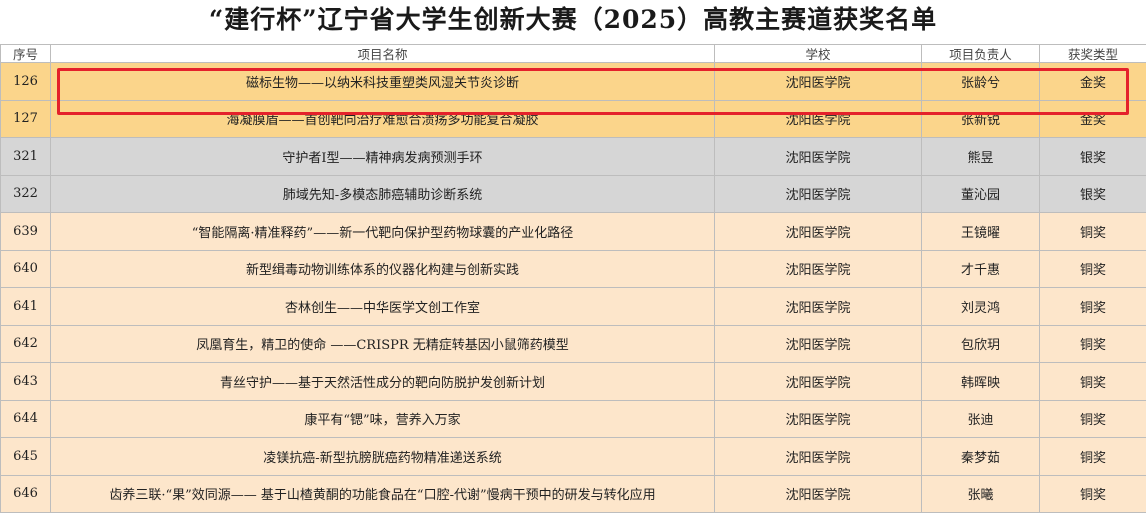 This screenshot has width=1146, height=513. What do you see at coordinates (383, 194) in the screenshot?
I see `cell-project-name: 肺域先知-多模态肺癌辅助诊断系统` at bounding box center [383, 194].